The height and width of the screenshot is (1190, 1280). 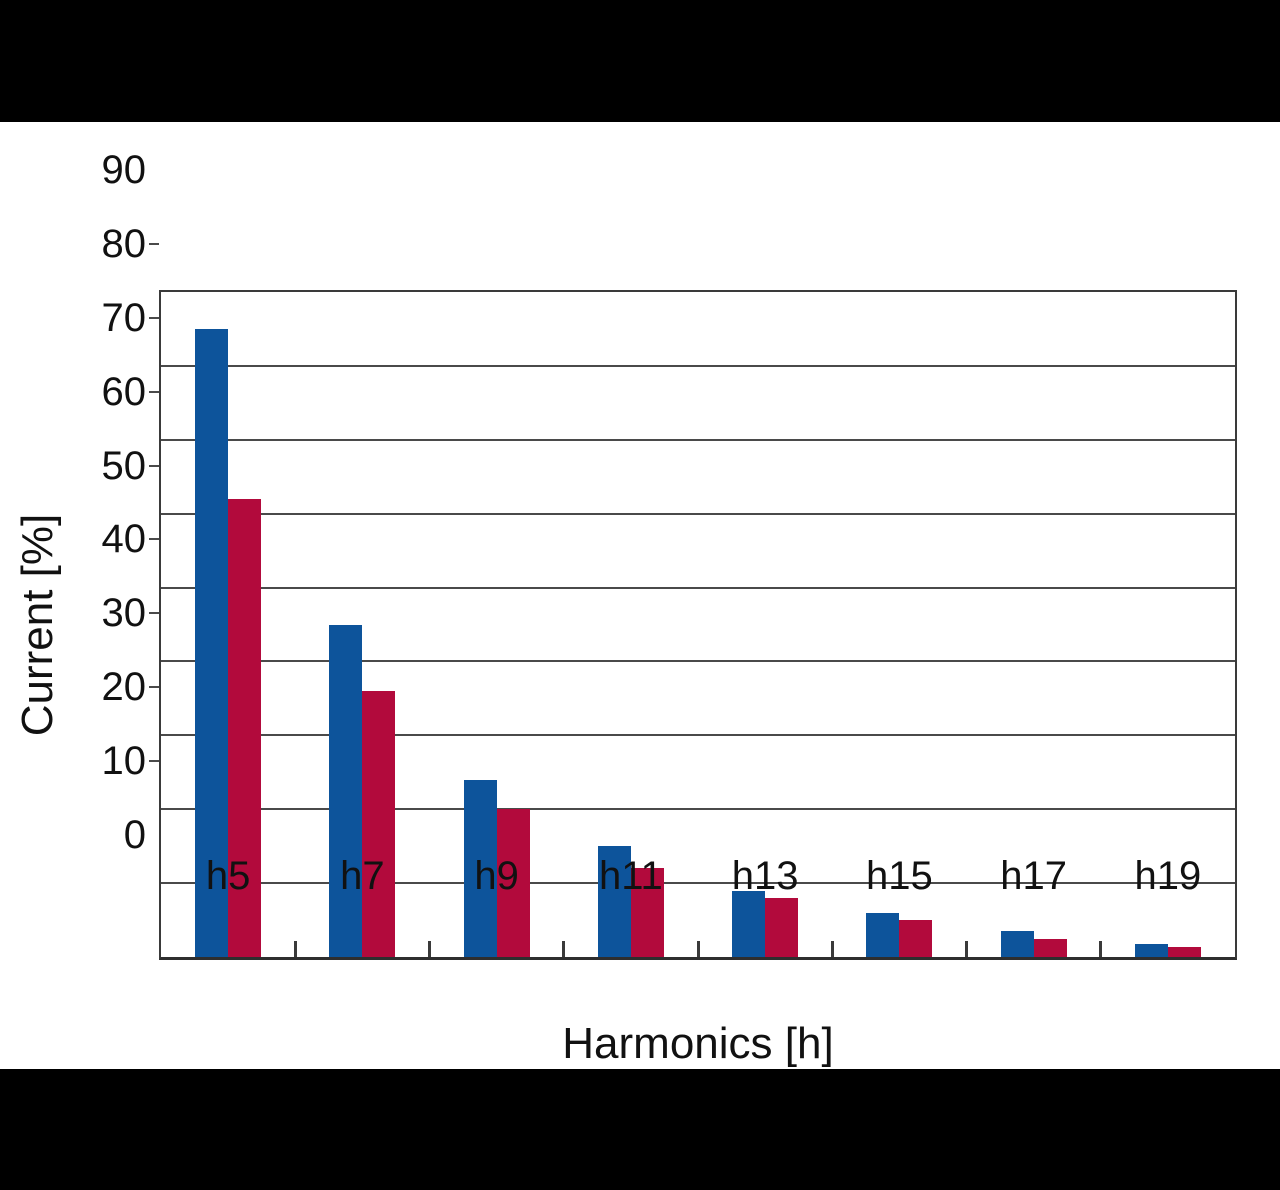 What do you see at coordinates (1151, 950) in the screenshot?
I see `bar-series-blue-h19` at bounding box center [1151, 950].